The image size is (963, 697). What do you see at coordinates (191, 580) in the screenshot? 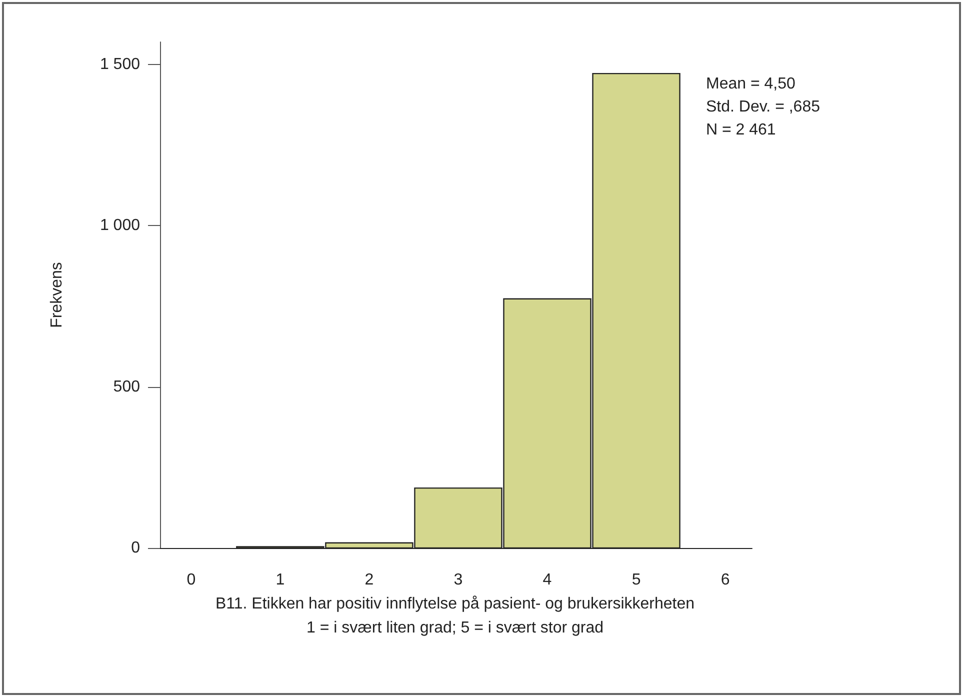
I see `x-tick-label: 0` at bounding box center [191, 580].